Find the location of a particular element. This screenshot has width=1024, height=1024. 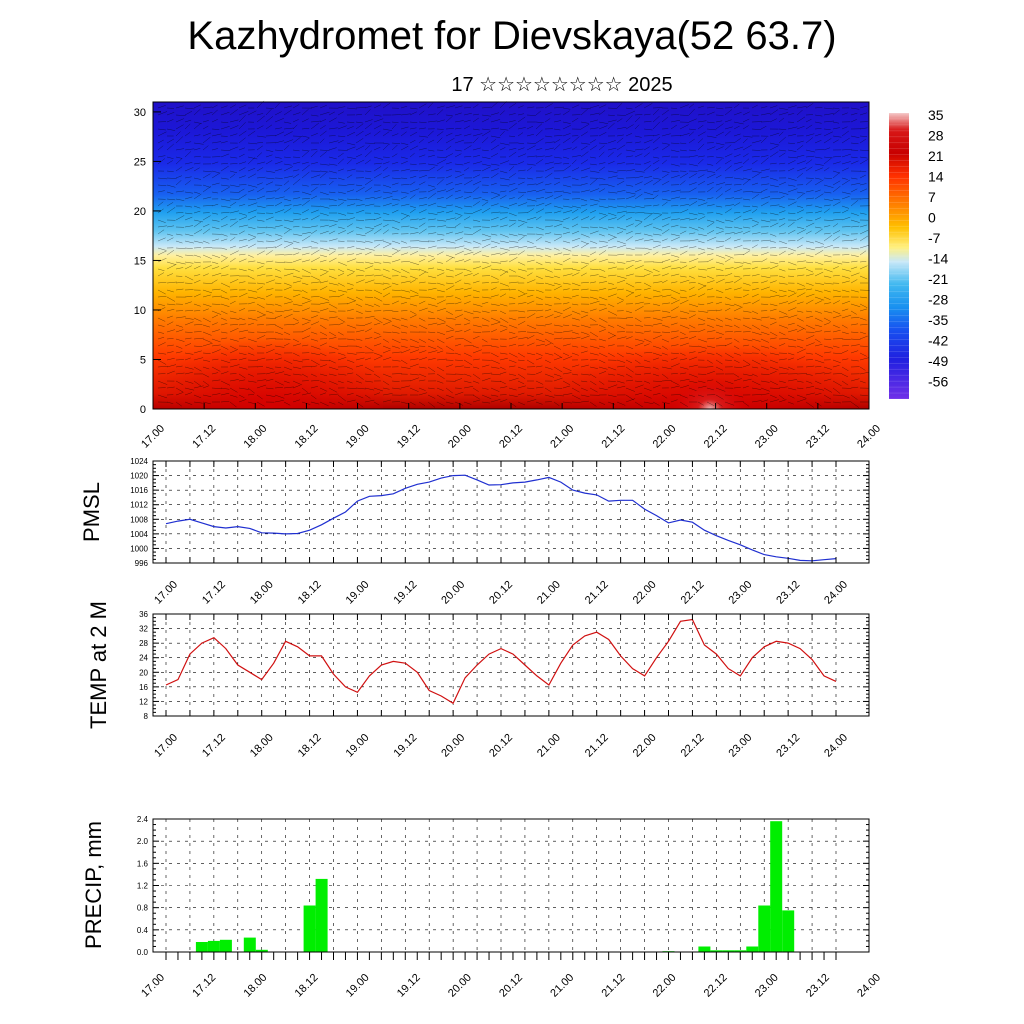

temp-series-line is located at coordinates (501, 661).